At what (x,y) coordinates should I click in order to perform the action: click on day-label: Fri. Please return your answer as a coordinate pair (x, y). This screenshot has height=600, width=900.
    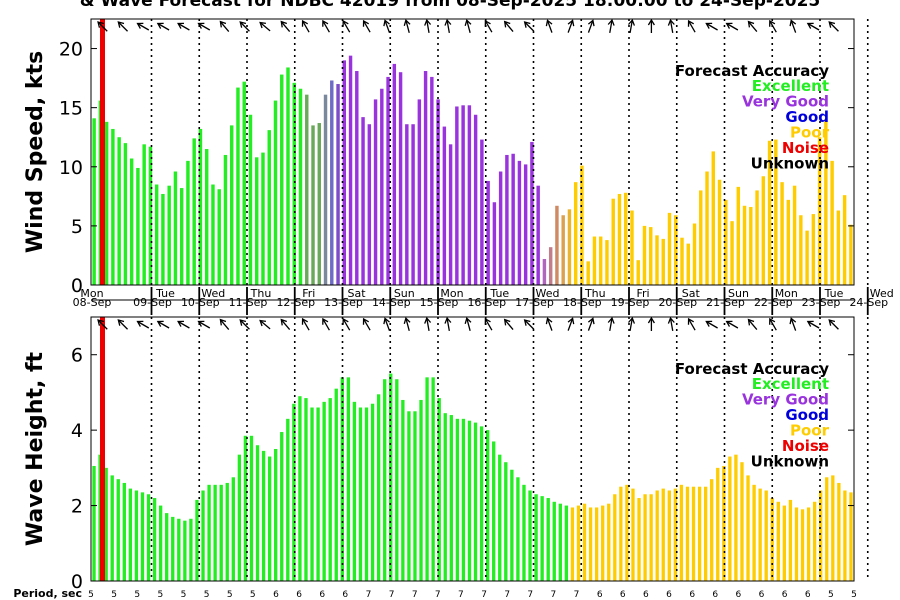
    Looking at the image, I should click on (308, 293).